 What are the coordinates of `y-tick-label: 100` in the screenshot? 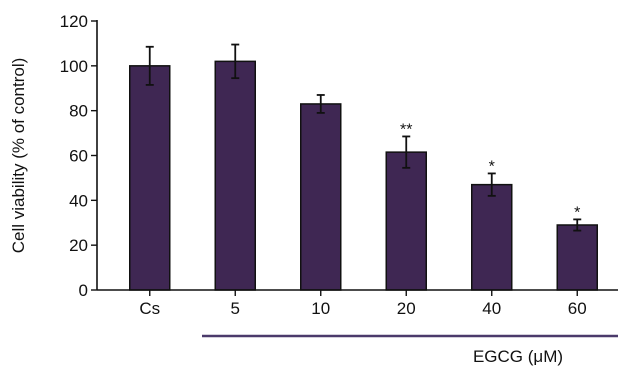 It's located at (74, 66).